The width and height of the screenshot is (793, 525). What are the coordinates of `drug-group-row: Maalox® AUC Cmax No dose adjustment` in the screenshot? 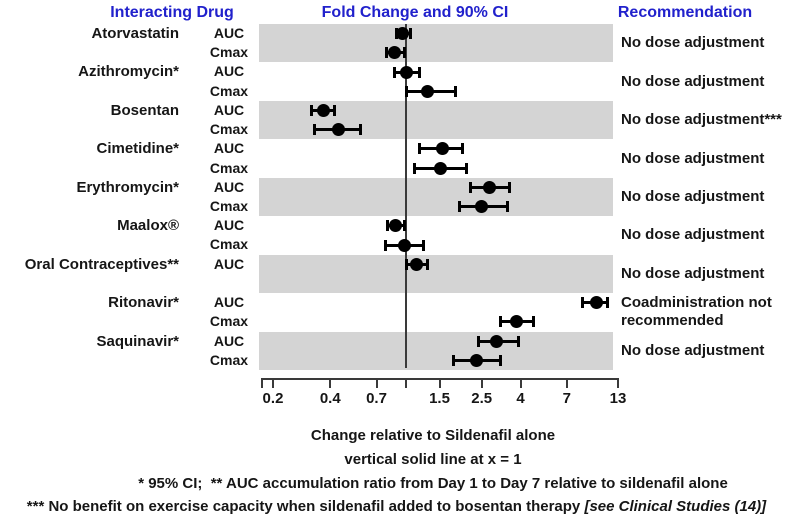 It's located at (396, 235).